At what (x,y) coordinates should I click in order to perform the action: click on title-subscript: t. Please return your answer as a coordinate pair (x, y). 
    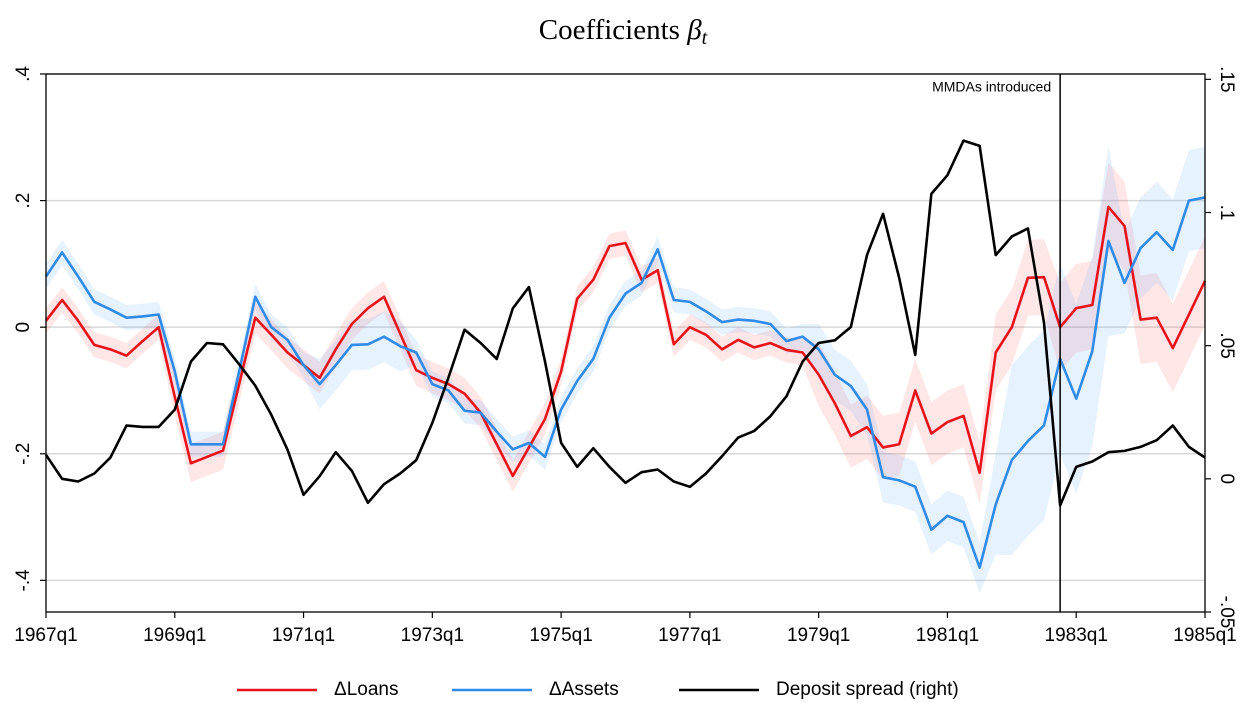
    Looking at the image, I should click on (705, 38).